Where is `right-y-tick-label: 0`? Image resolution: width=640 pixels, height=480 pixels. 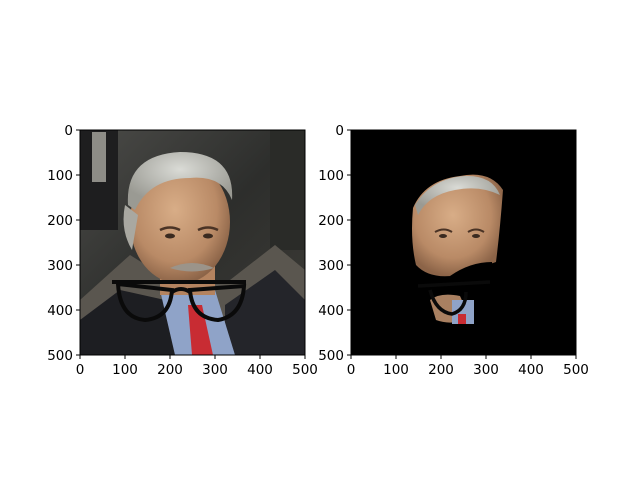
right-y-tick-label: 0 is located at coordinates (339, 131).